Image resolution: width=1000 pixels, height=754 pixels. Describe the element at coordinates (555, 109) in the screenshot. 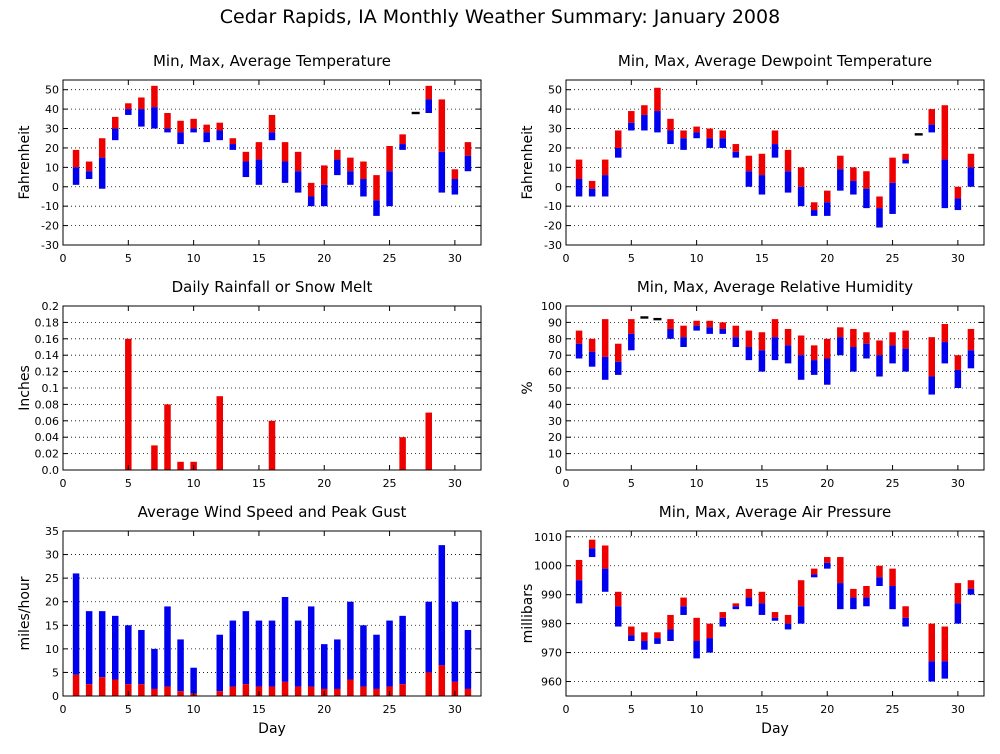

I see `y-tick-label: 40` at that location.